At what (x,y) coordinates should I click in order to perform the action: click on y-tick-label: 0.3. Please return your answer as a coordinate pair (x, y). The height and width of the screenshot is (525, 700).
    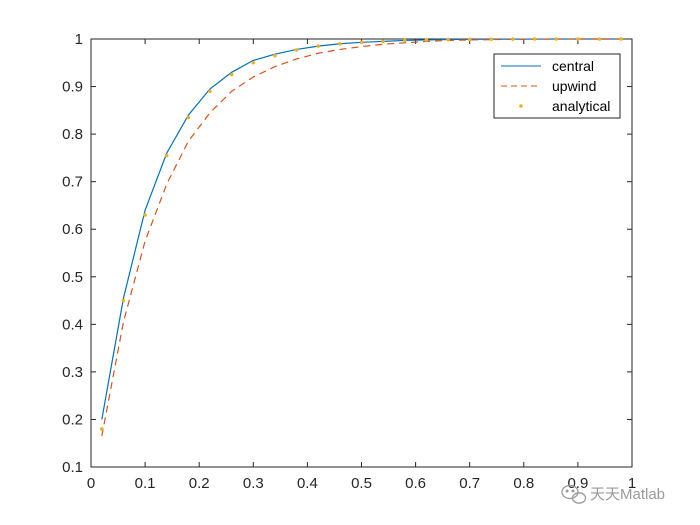
    Looking at the image, I should click on (72, 372).